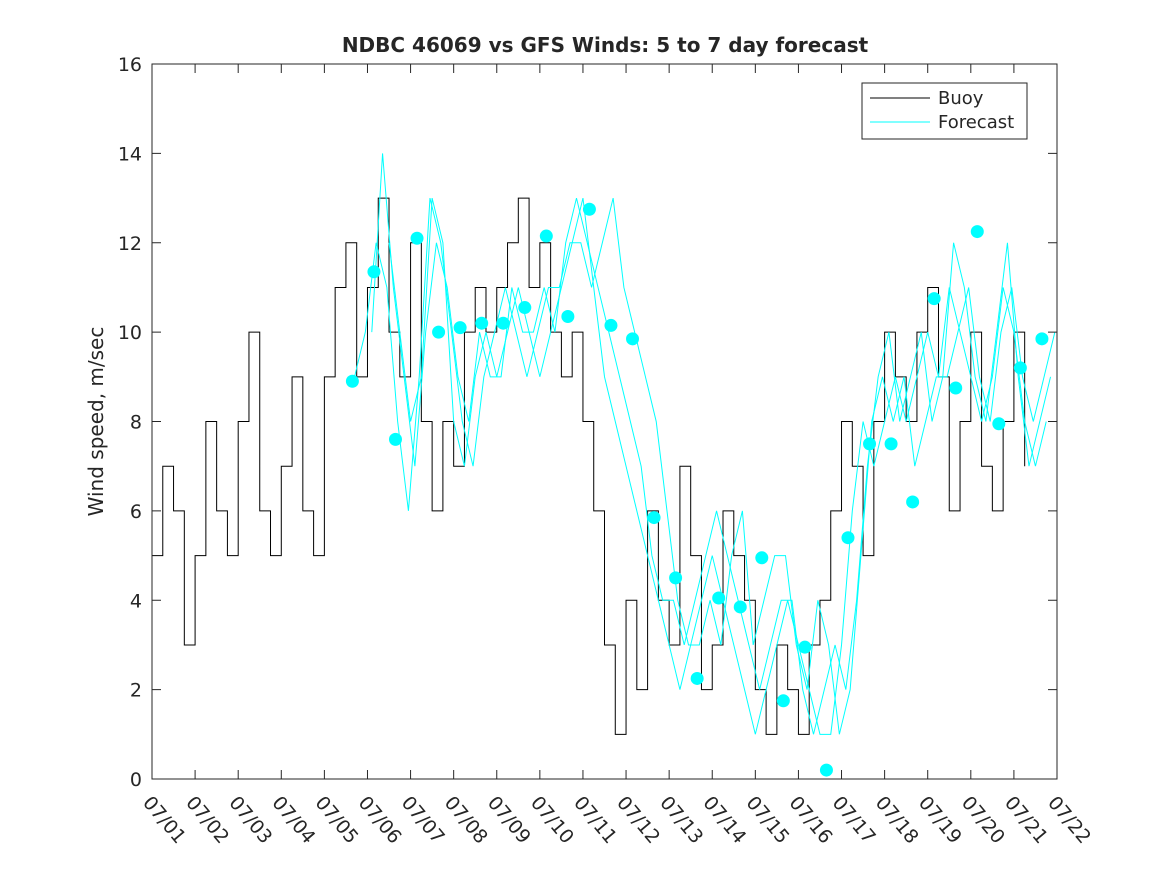  I want to click on y-tick-label: 12, so click(130, 244).